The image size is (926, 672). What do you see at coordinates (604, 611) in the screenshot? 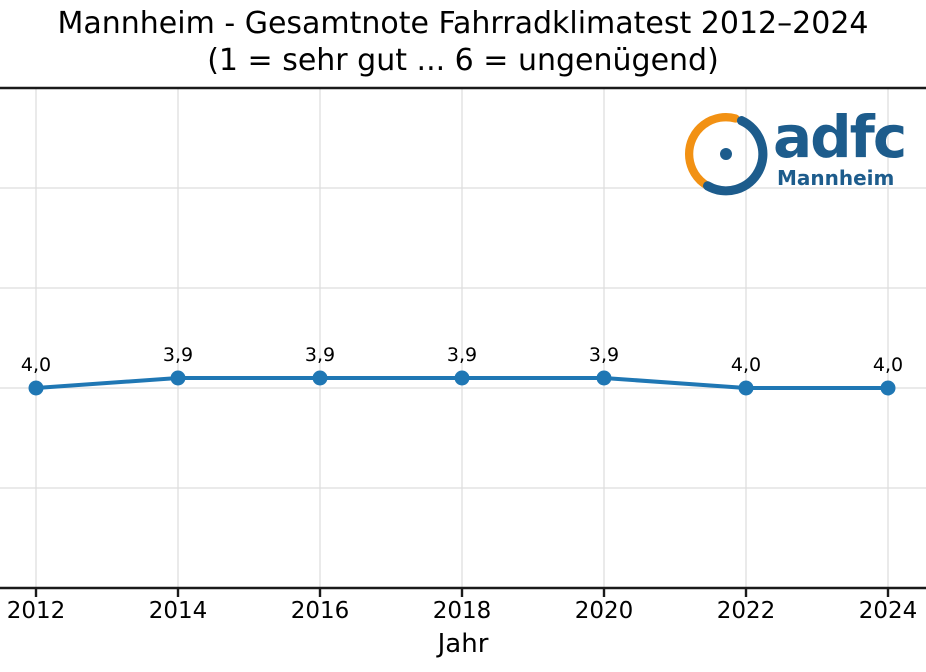
I see `x-tick-label: 2020` at bounding box center [604, 611].